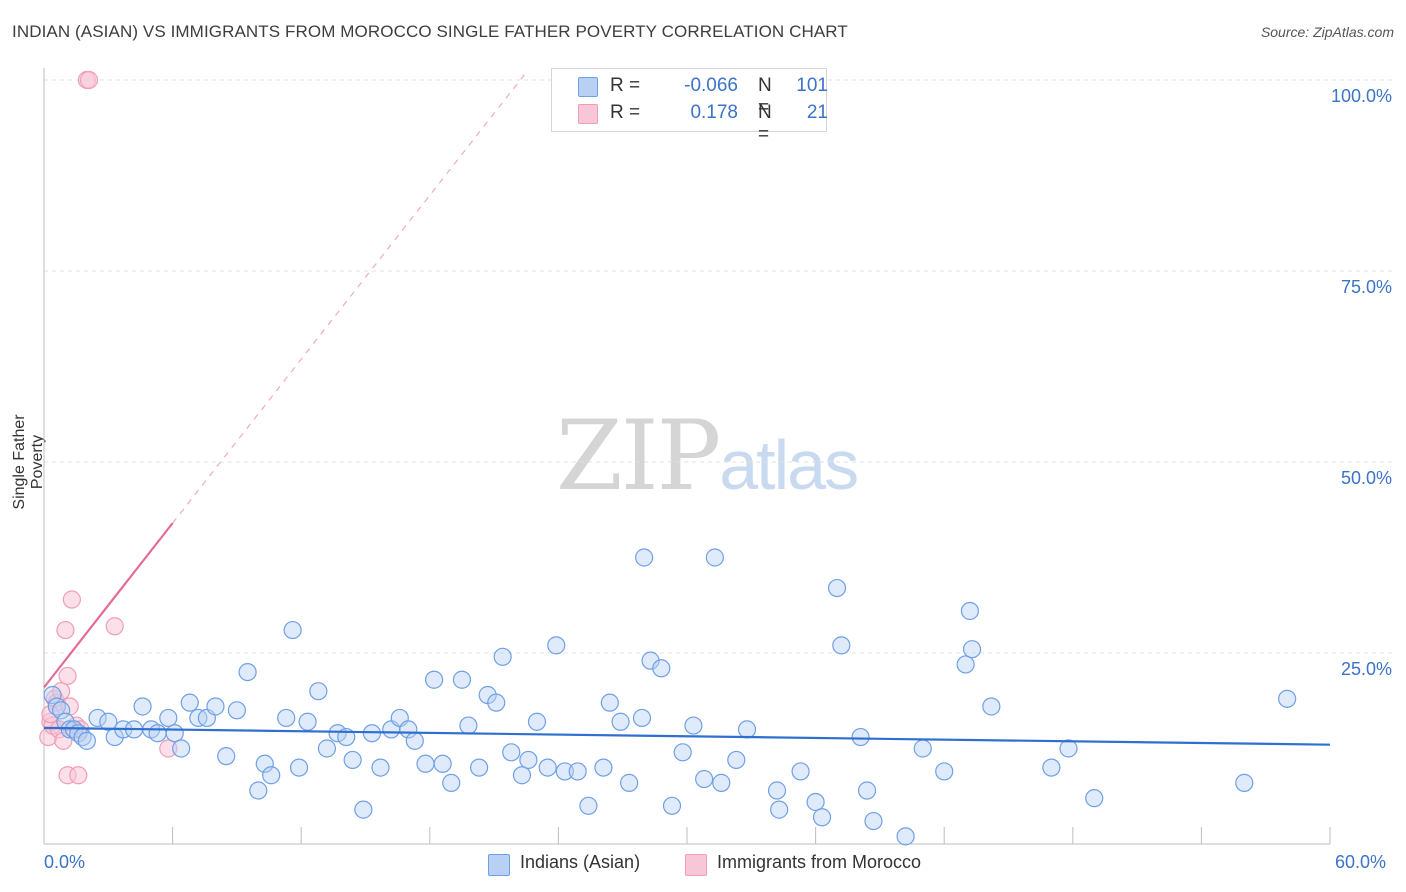 The width and height of the screenshot is (1406, 892). What do you see at coordinates (1327, 32) in the screenshot?
I see `source-credit: Source: ZipAtlas.com` at bounding box center [1327, 32].